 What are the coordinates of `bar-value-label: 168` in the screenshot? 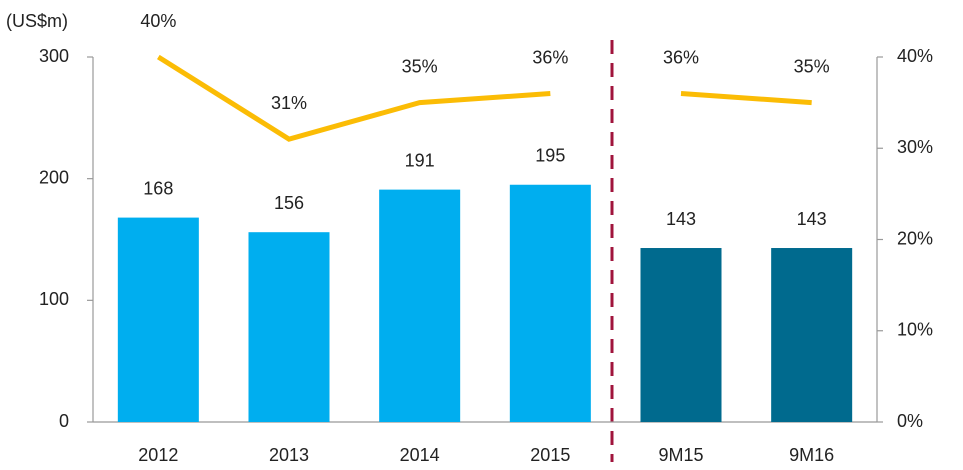 It's located at (158, 188).